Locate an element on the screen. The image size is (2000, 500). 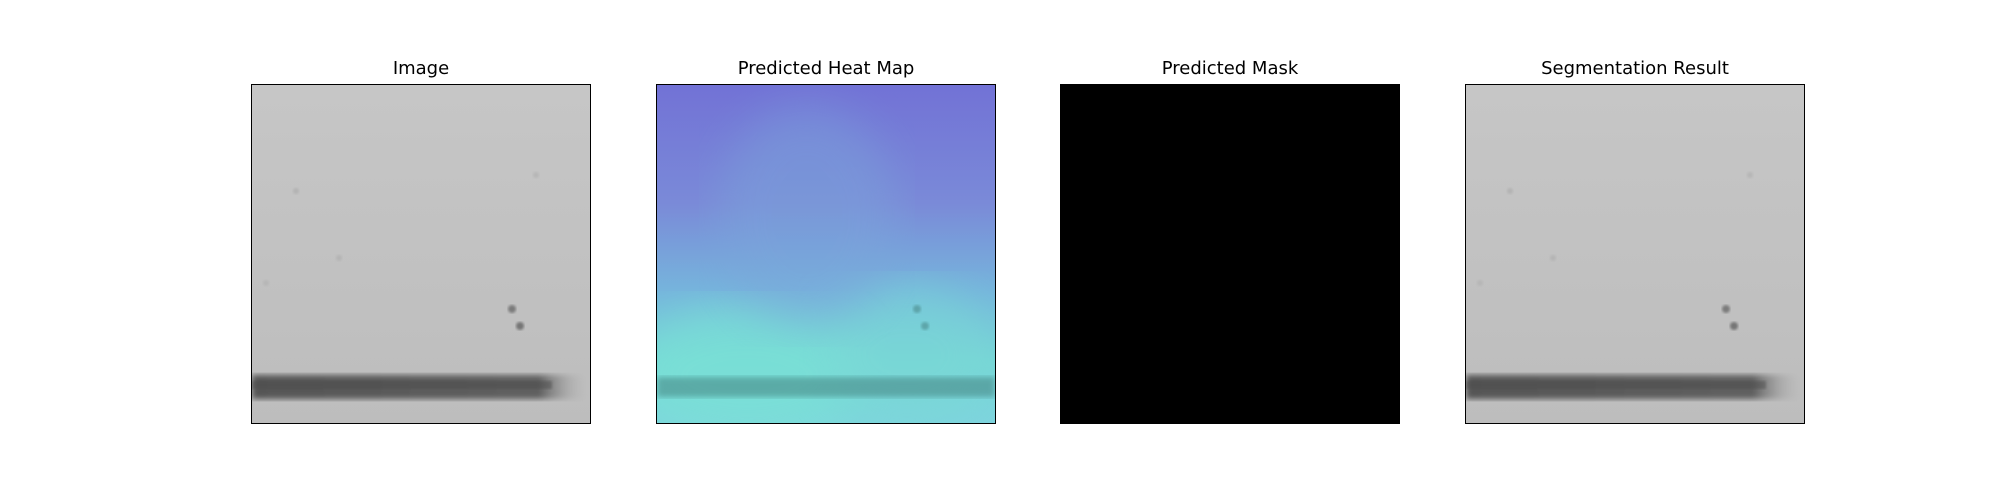
segmentation-result-graphic is located at coordinates (1635, 254).